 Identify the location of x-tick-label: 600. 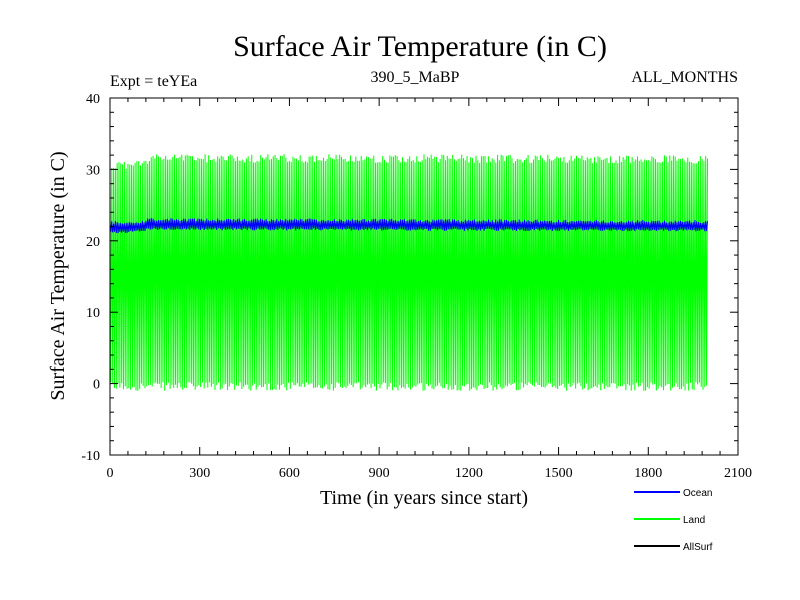
(289, 473).